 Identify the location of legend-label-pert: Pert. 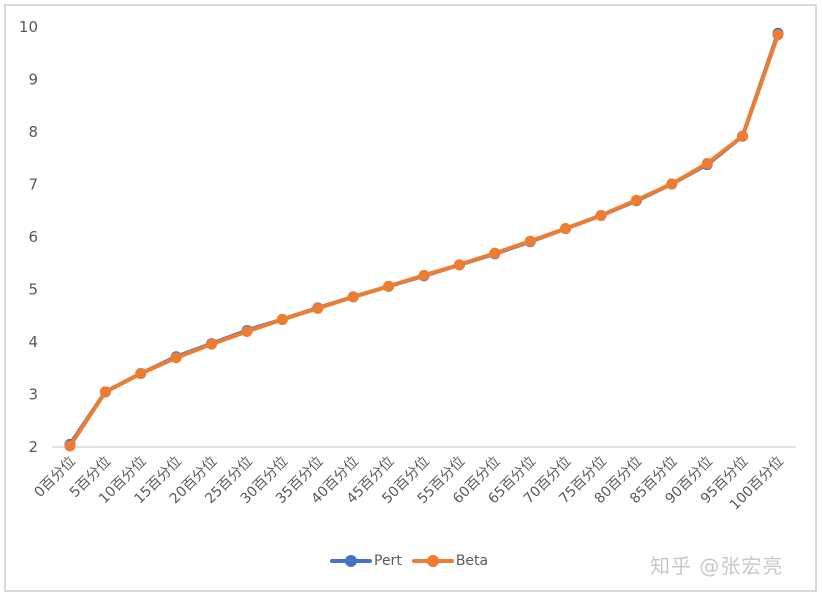
(388, 561).